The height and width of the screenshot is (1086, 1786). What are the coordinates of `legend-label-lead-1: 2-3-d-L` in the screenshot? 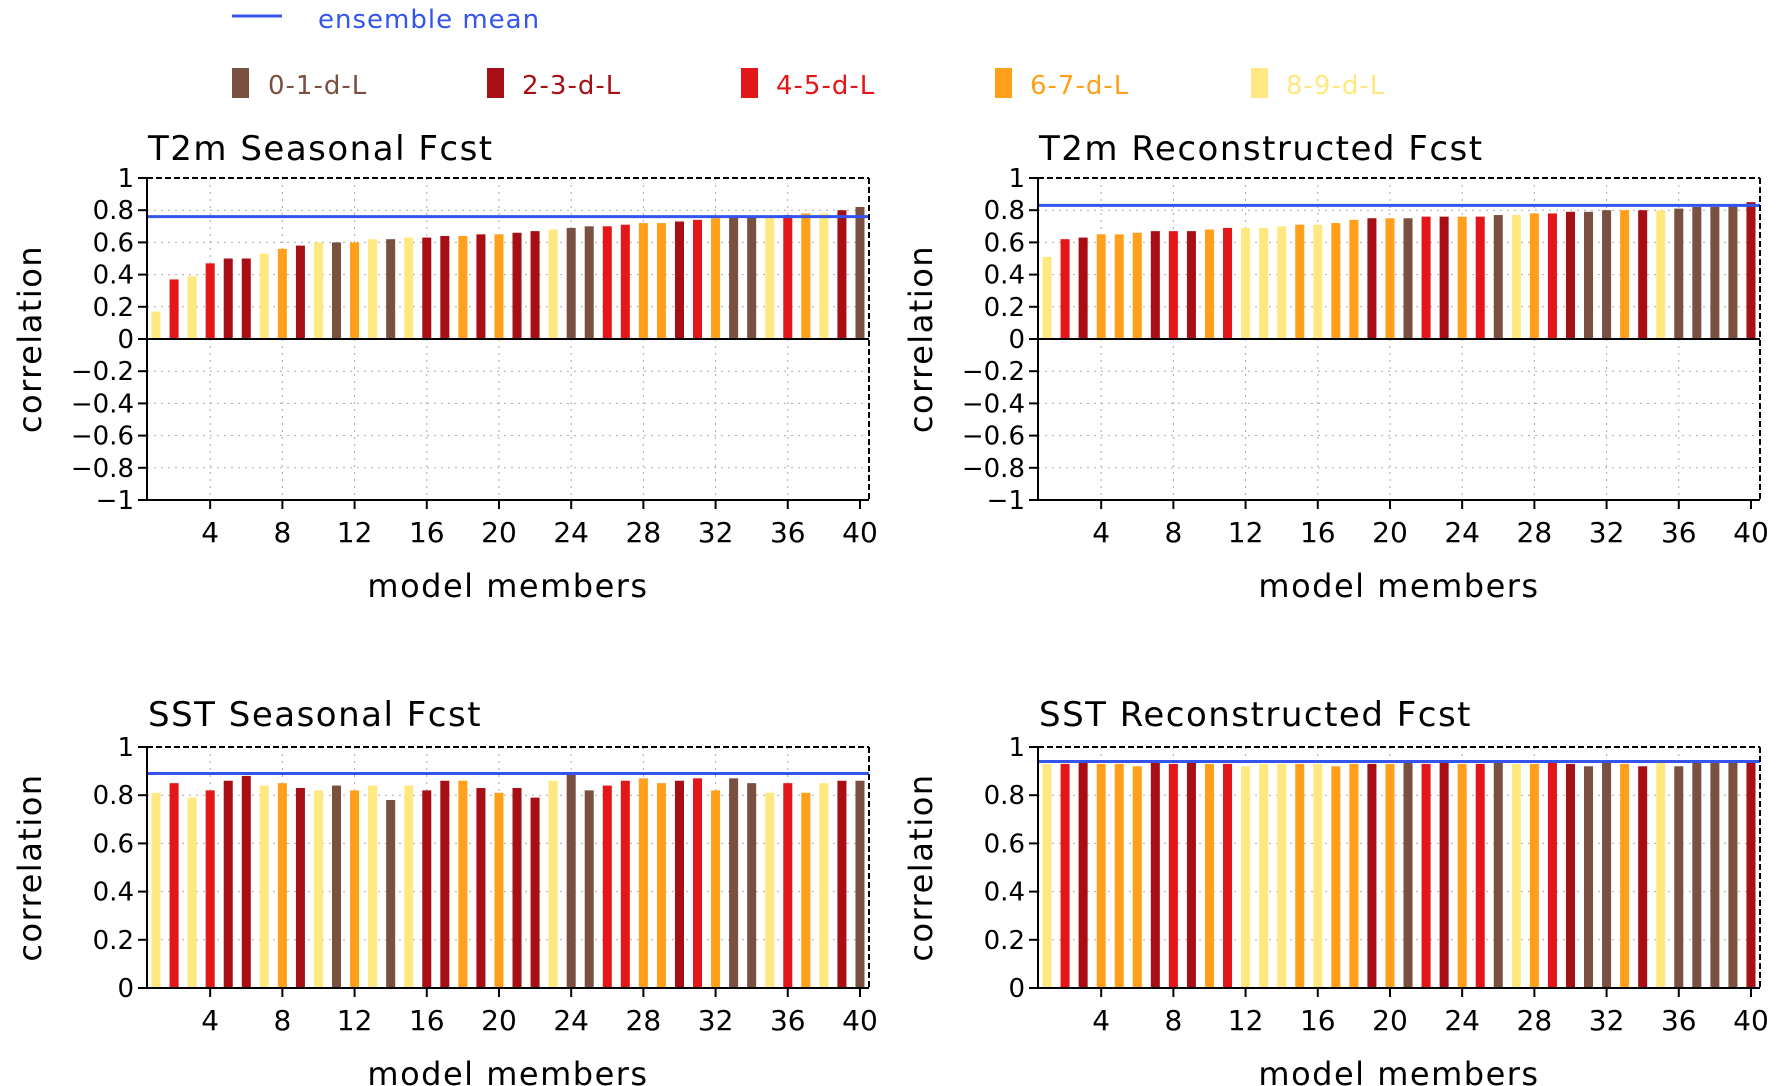 It's located at (571, 86).